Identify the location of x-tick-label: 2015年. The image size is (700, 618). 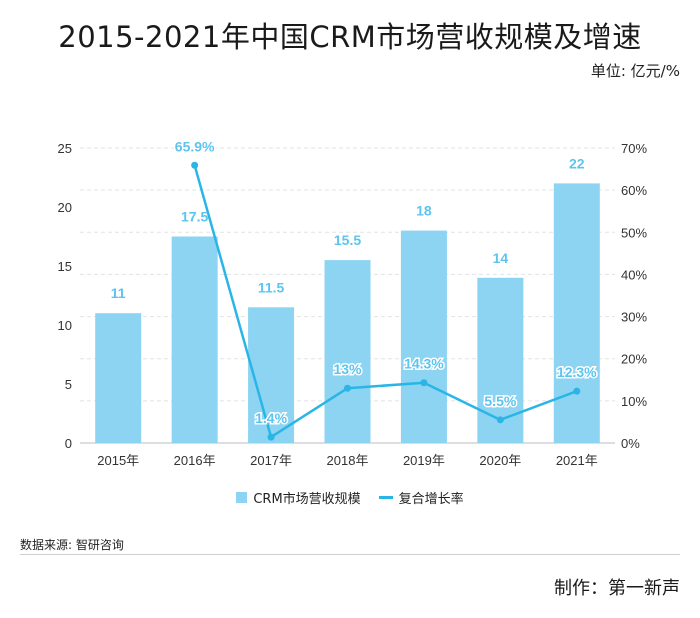
(118, 460).